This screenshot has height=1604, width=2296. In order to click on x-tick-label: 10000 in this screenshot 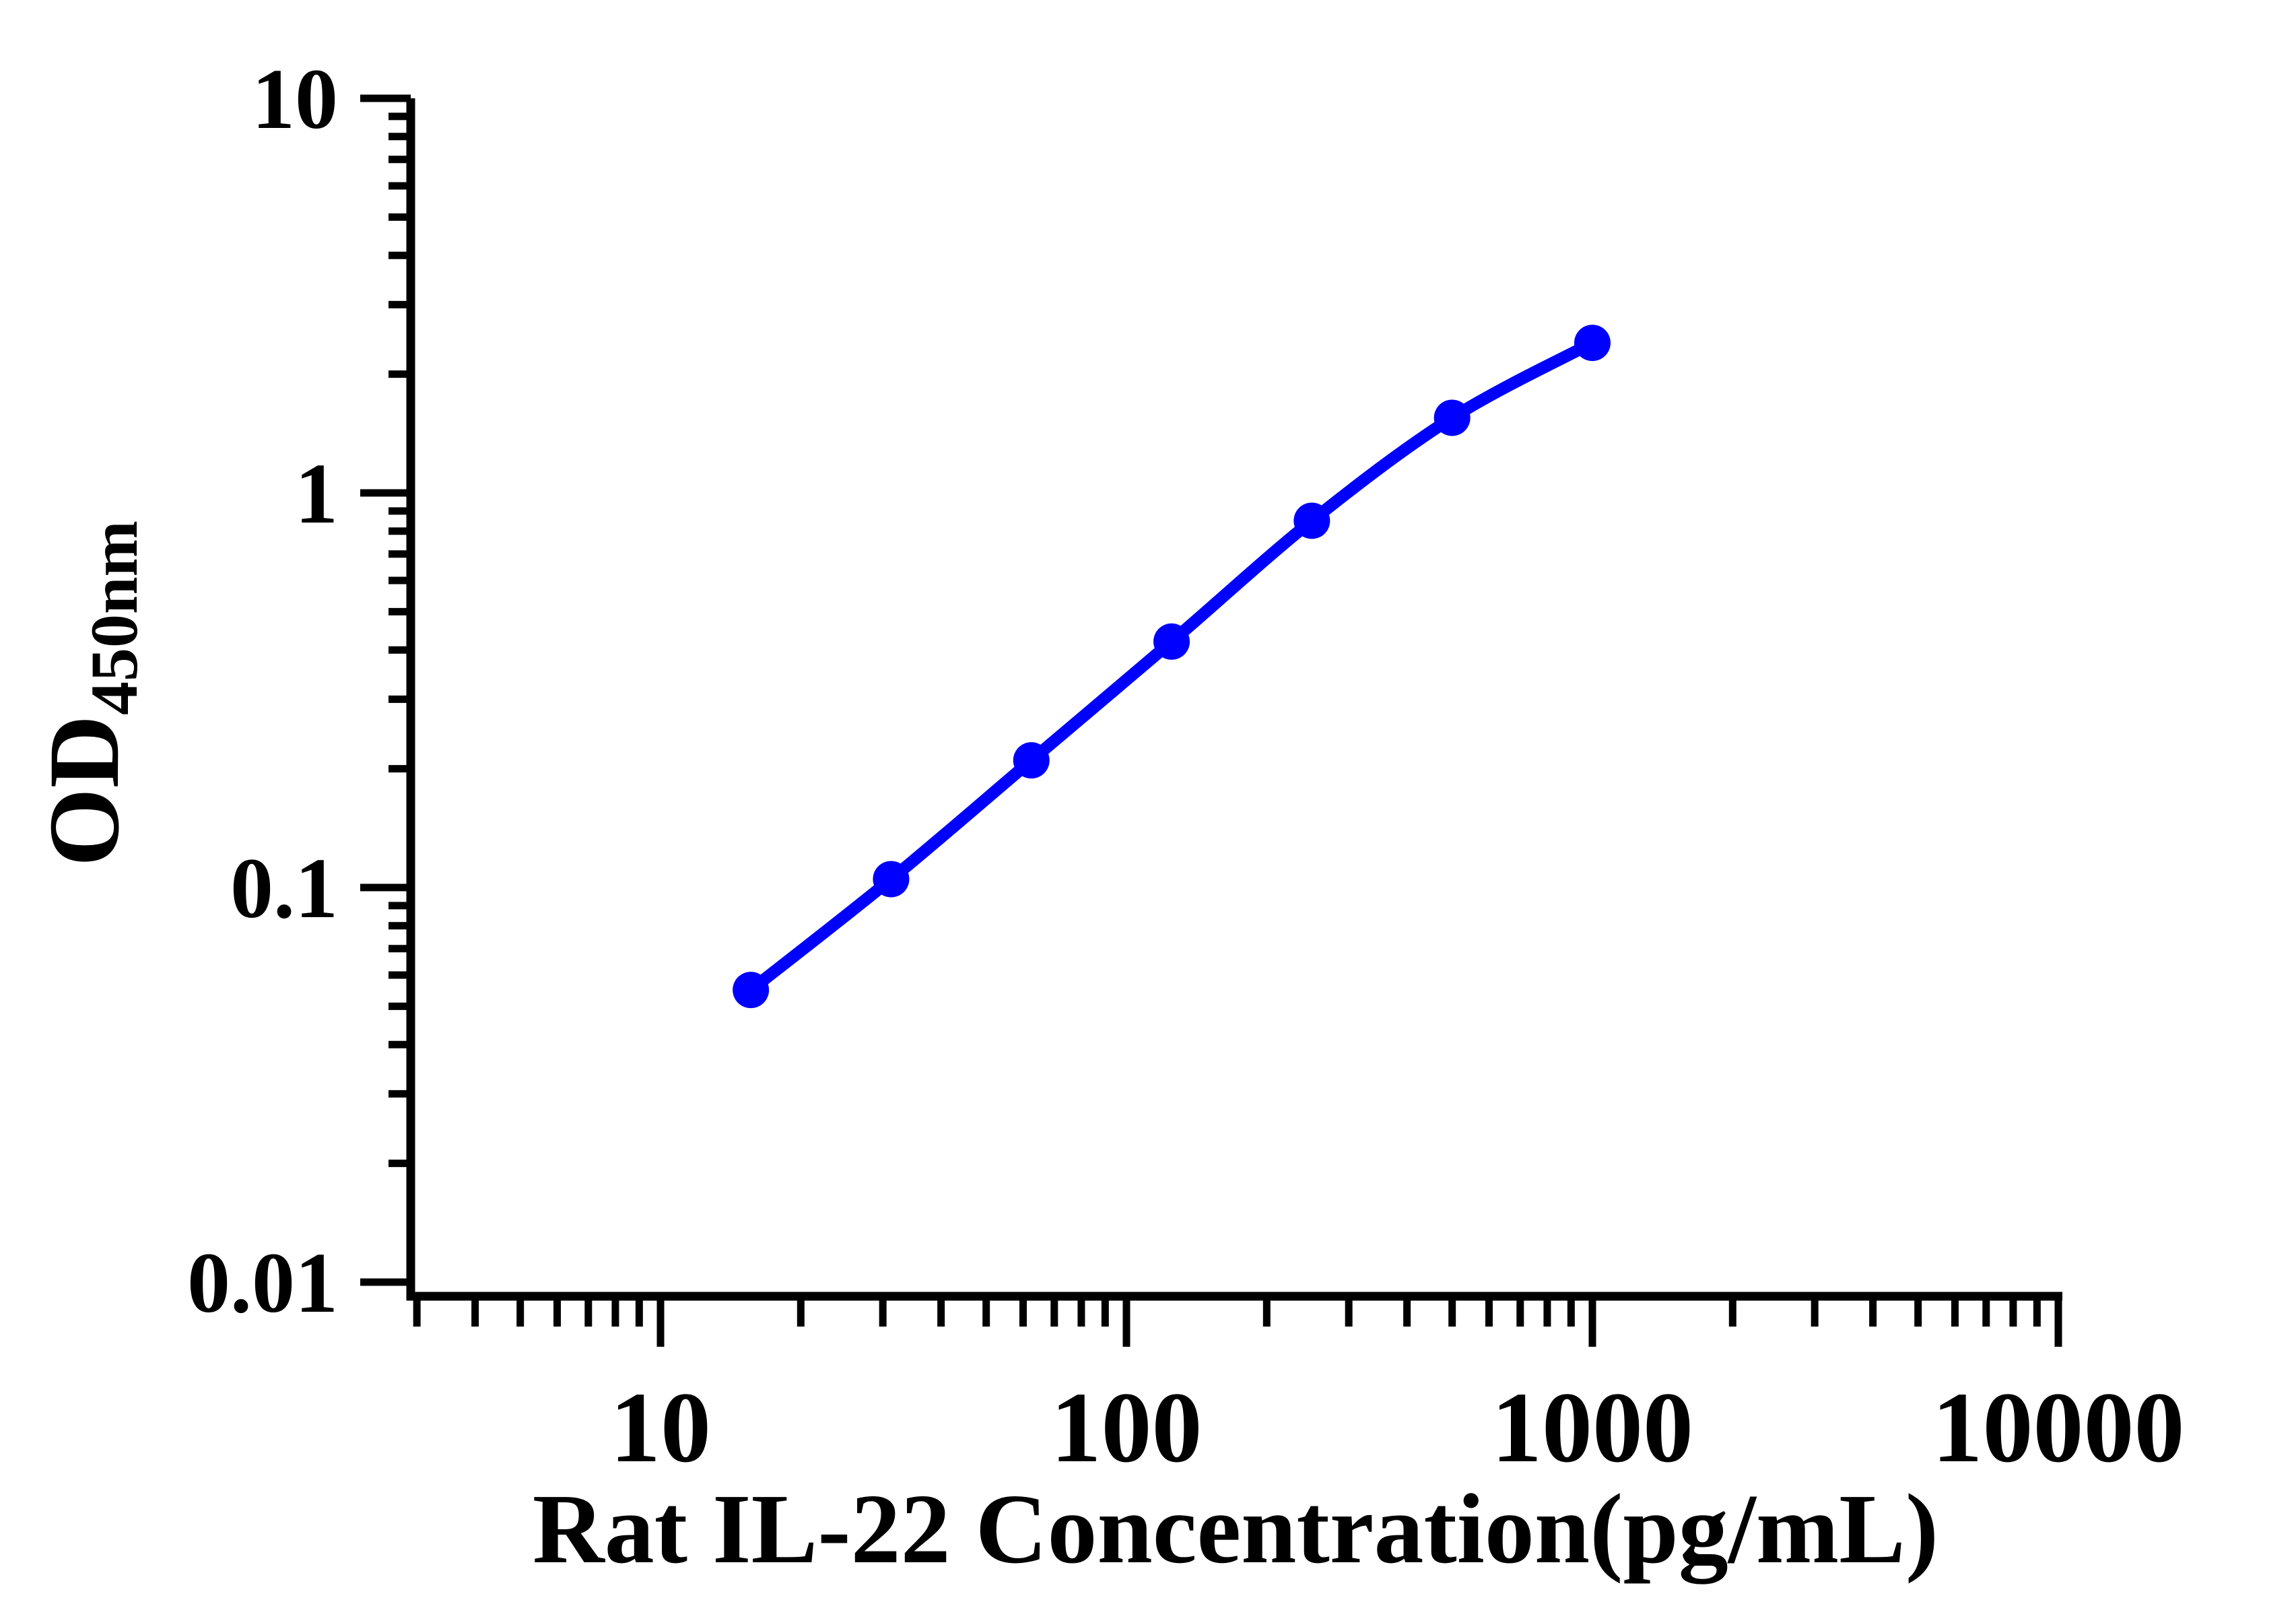, I will do `click(2058, 1428)`.